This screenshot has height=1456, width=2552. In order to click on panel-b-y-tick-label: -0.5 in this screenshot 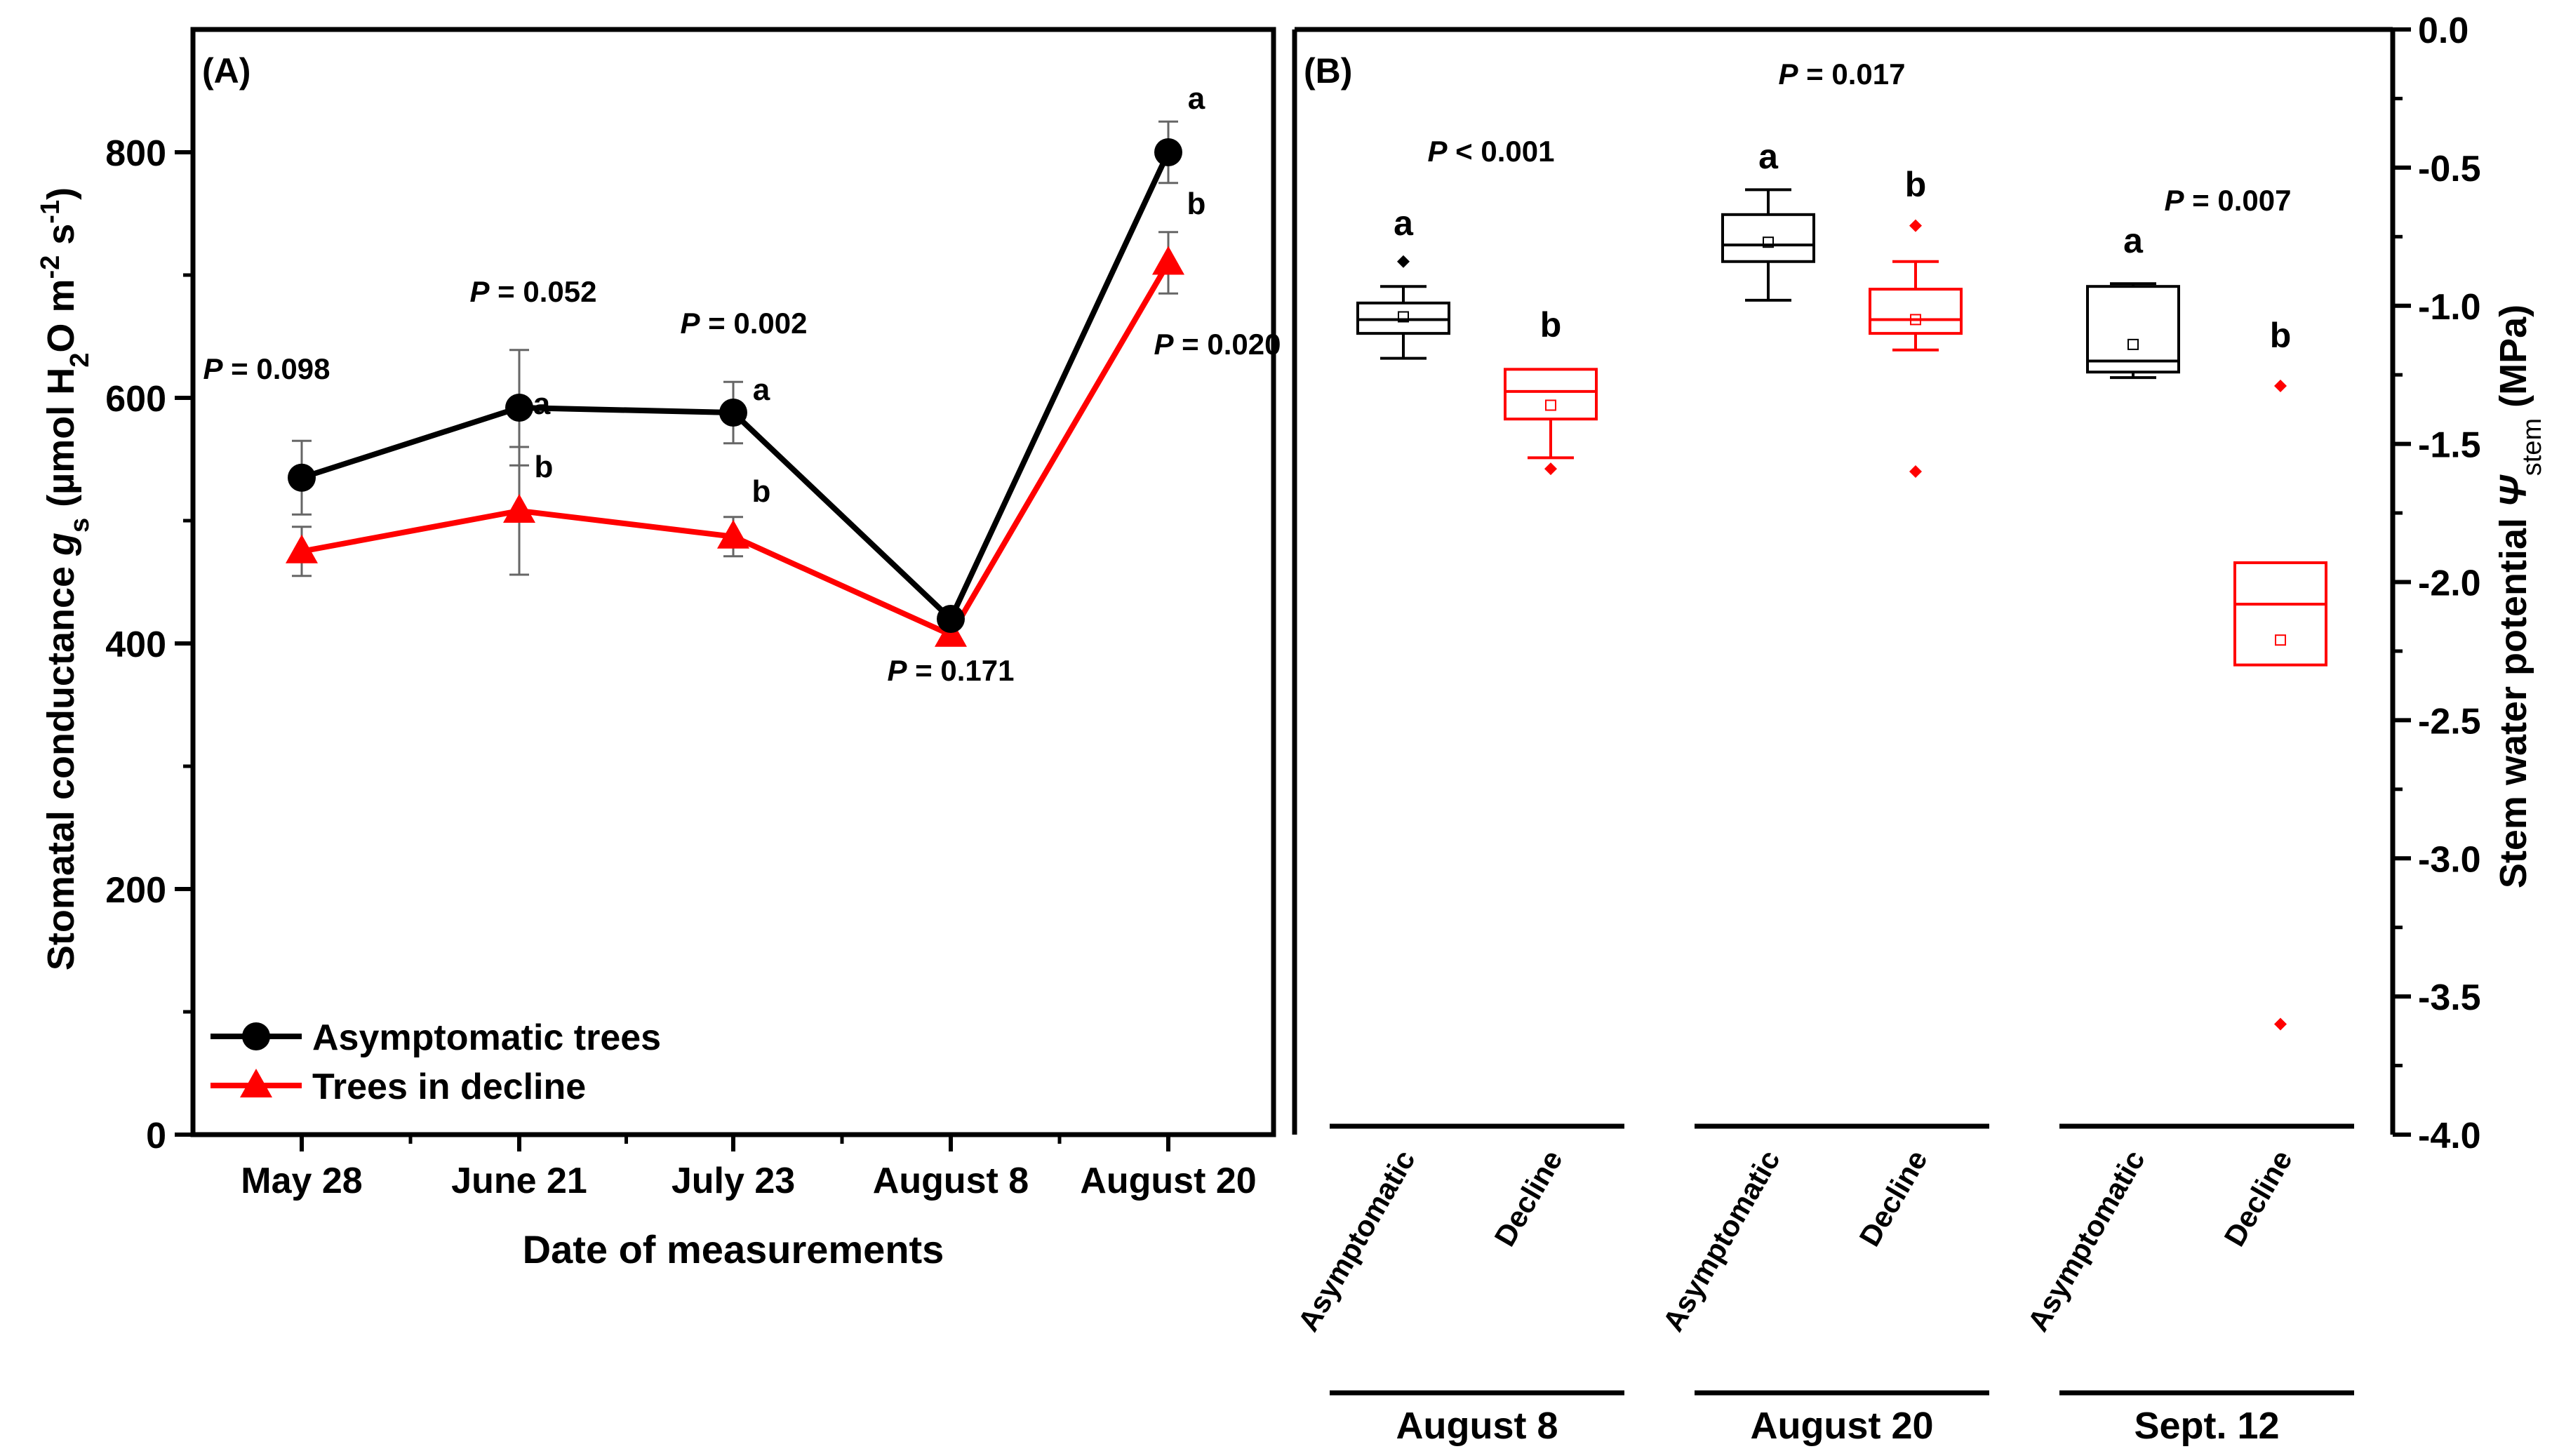, I will do `click(2449, 169)`.